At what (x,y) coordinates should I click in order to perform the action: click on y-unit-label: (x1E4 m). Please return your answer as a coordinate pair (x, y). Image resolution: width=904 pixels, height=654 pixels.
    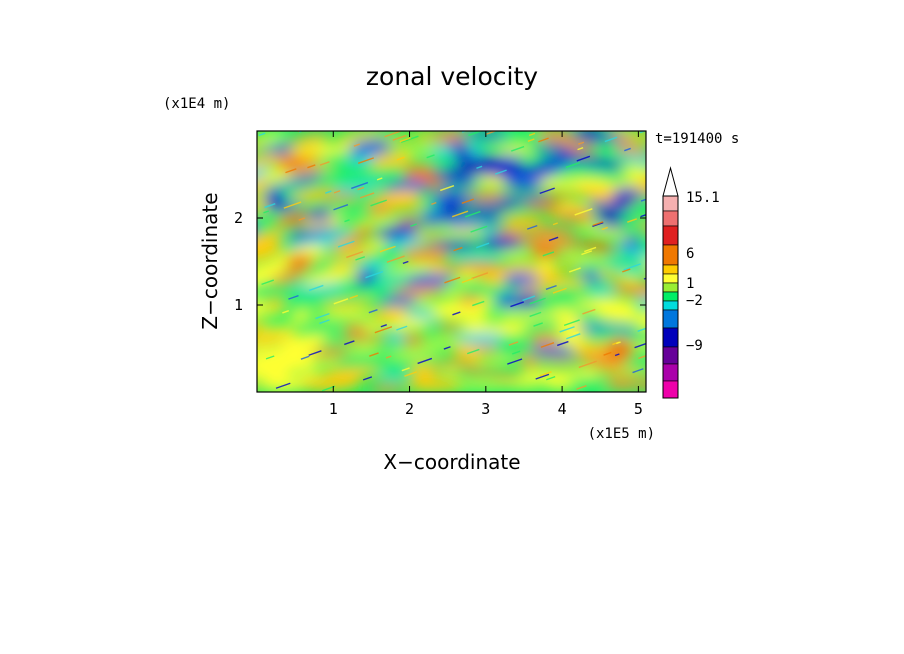
    Looking at the image, I should click on (196, 104).